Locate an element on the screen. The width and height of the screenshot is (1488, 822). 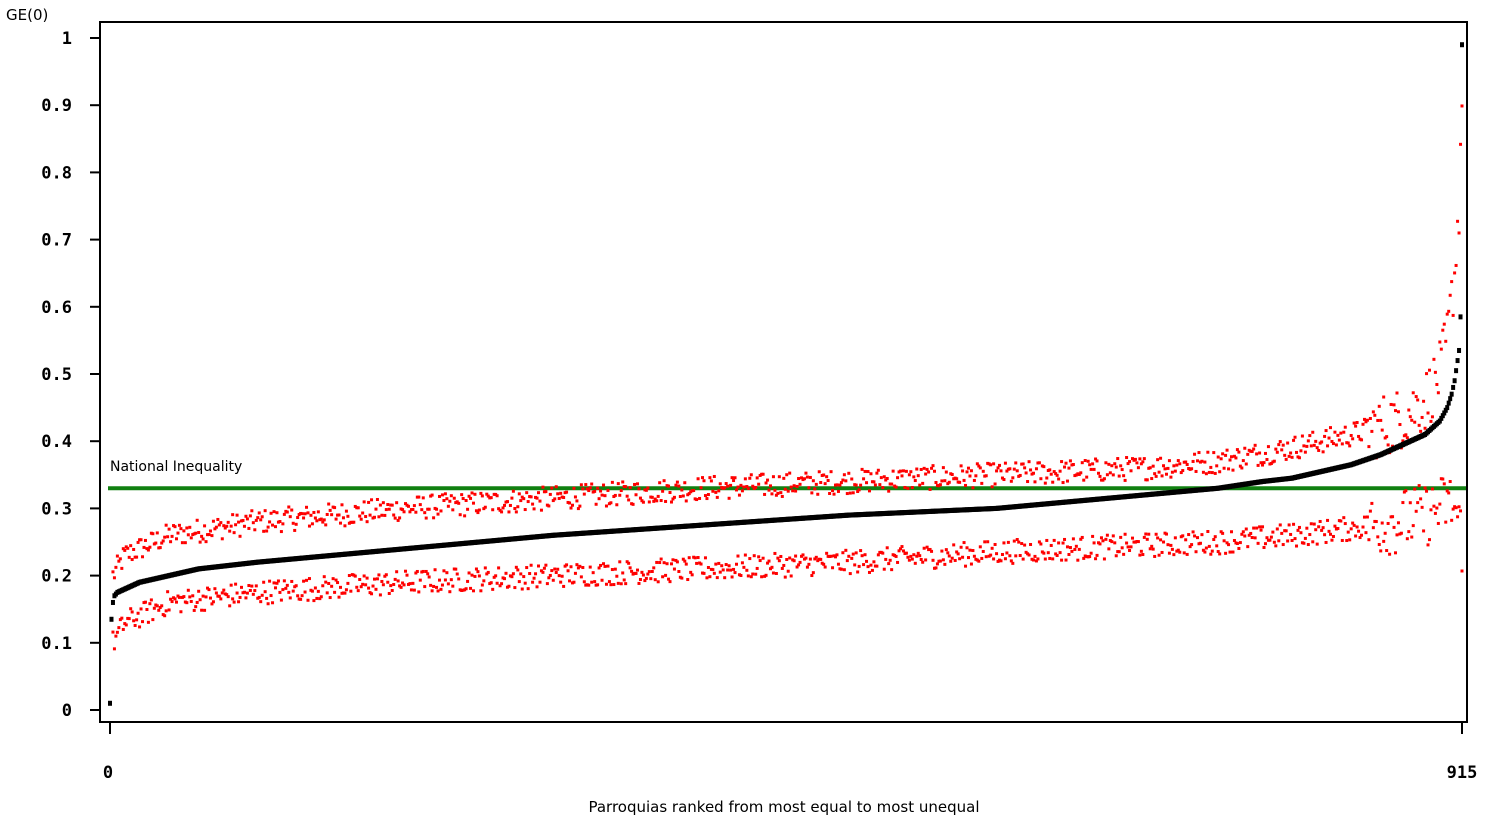
national-inequality-label: National Inequality is located at coordinates (176, 467).